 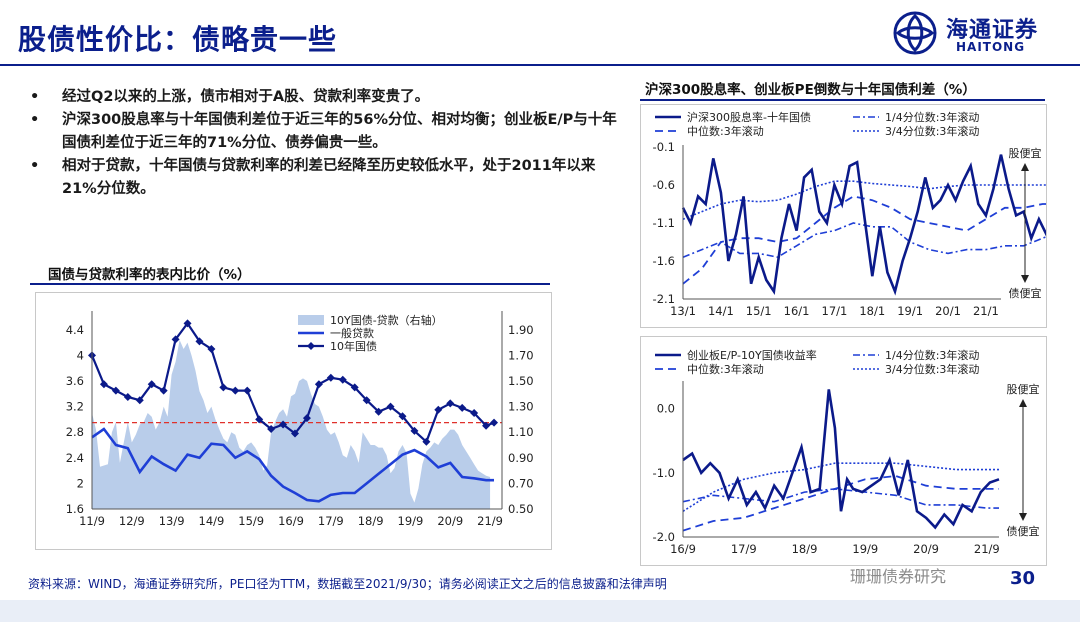 What do you see at coordinates (75, 458) in the screenshot?
I see `y-tick-label: 2.4` at bounding box center [75, 458].